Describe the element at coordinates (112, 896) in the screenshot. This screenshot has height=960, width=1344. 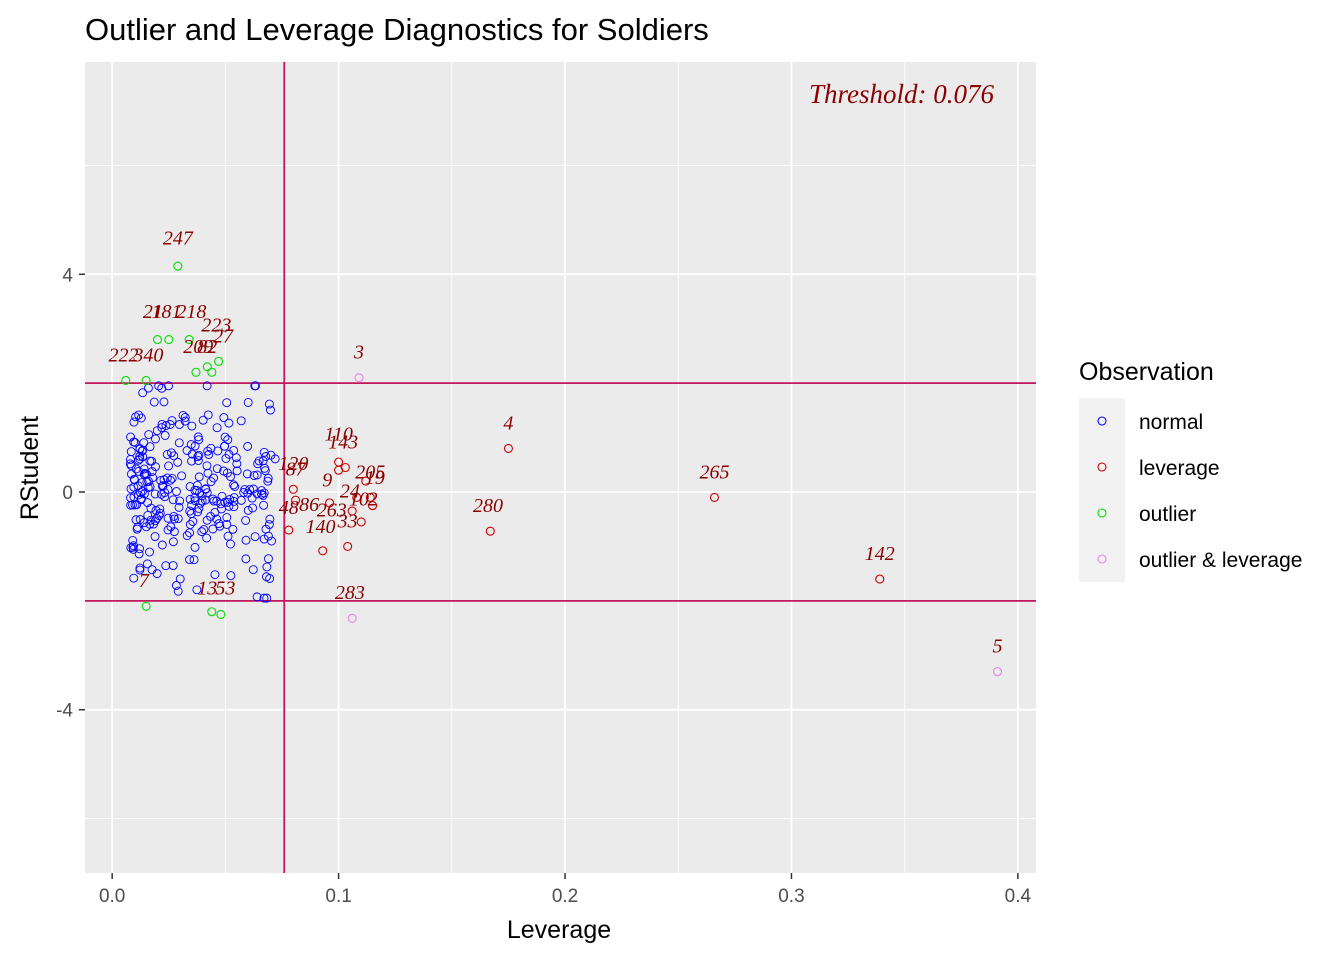
I see `x-tick-label: 0.0` at that location.